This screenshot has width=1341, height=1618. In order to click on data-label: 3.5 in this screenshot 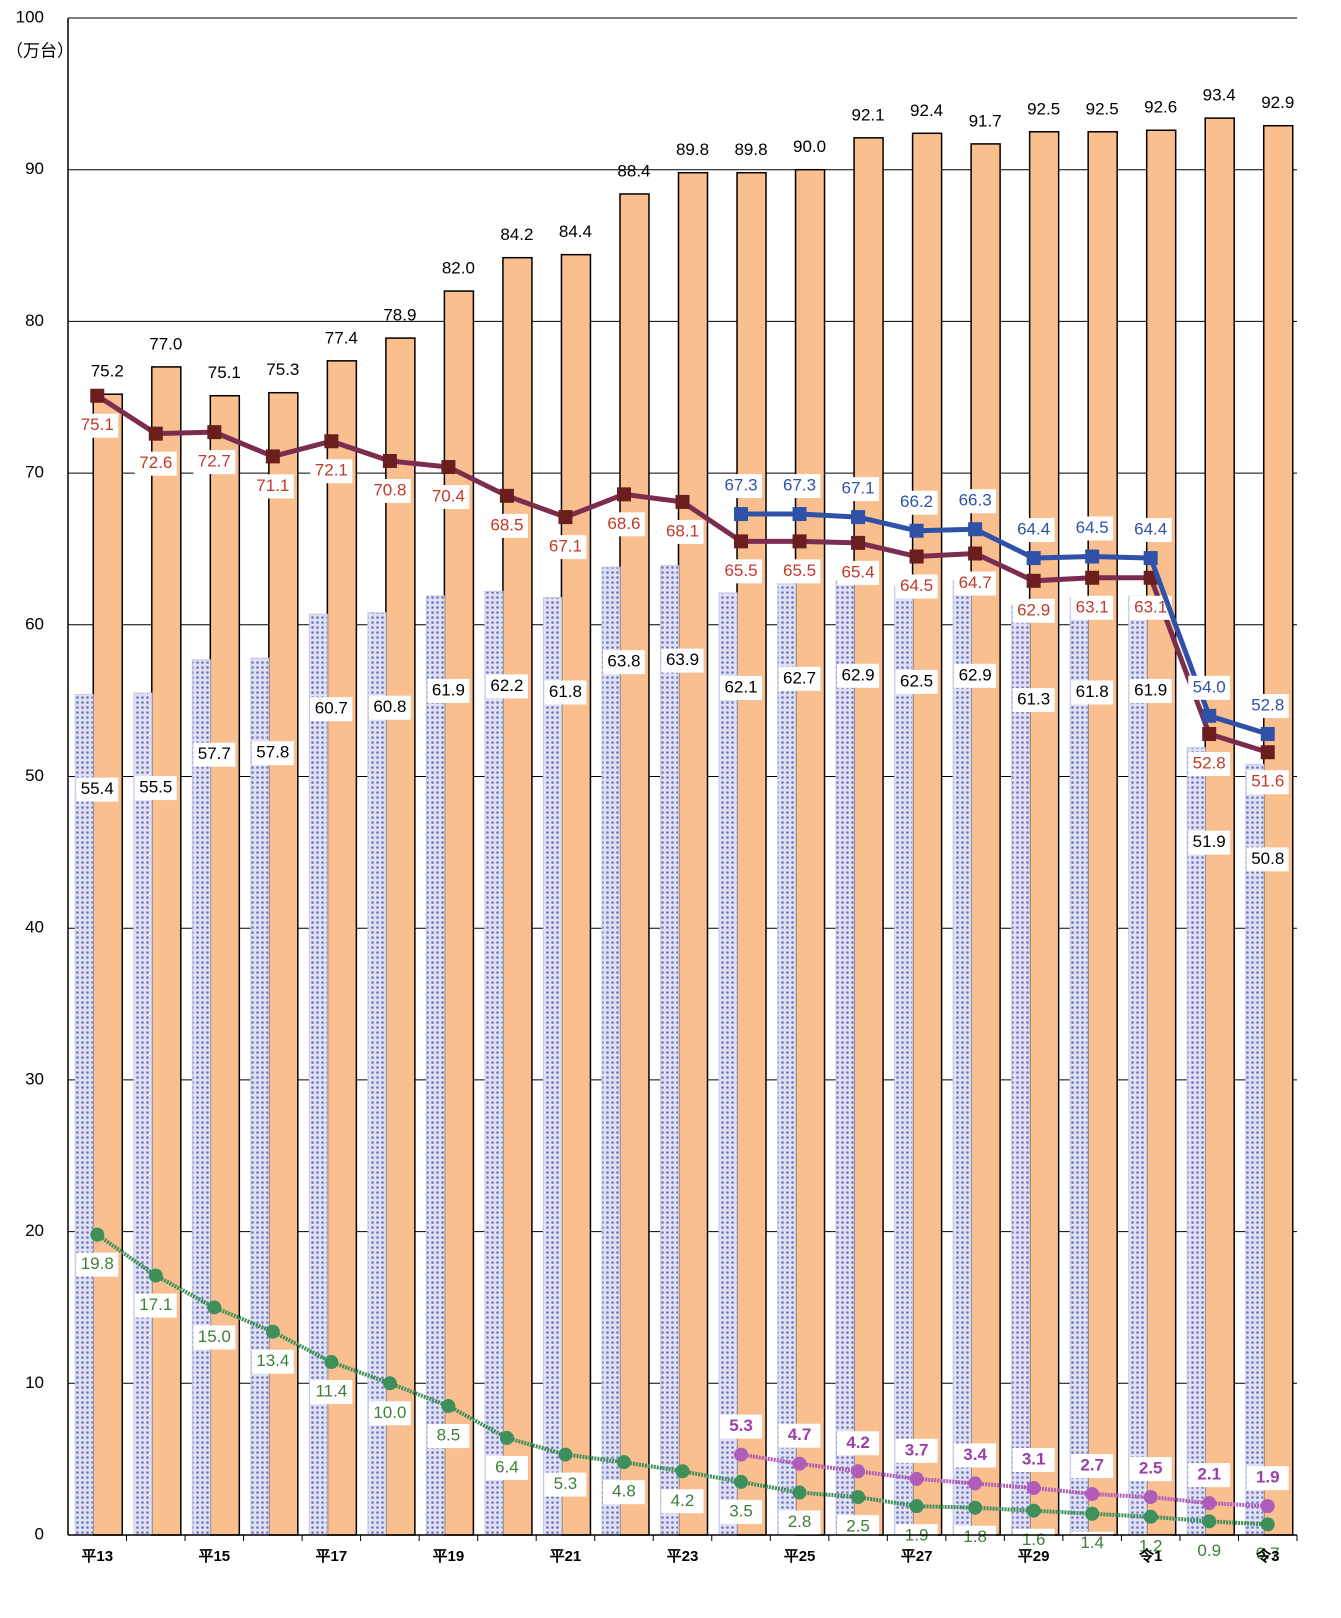, I will do `click(741, 1510)`.